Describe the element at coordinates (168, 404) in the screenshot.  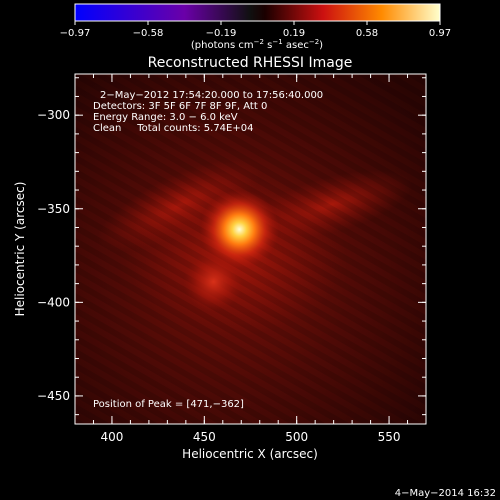
I see `peak-position-text: Position of Peak = [471,−362]` at that location.